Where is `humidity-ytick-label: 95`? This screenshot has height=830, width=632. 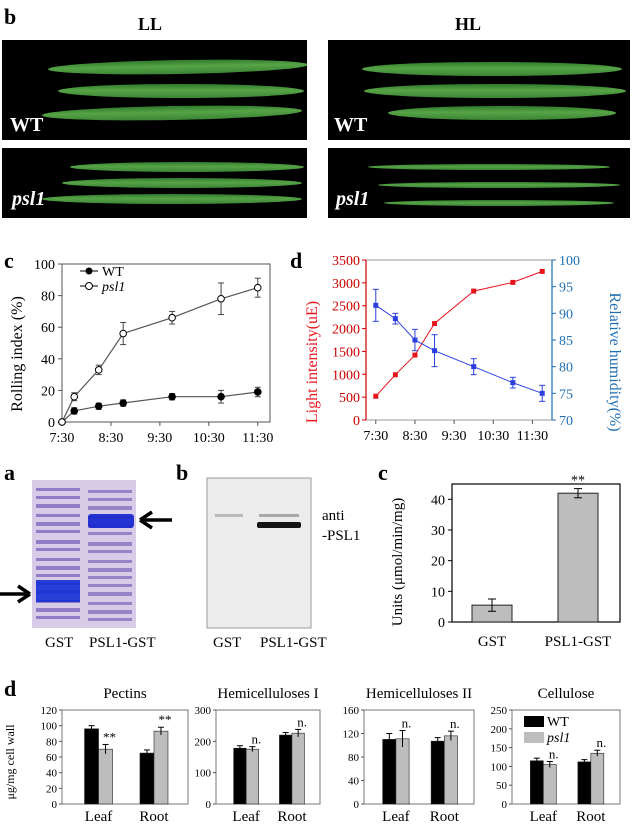 humidity-ytick-label: 95 is located at coordinates (566, 288).